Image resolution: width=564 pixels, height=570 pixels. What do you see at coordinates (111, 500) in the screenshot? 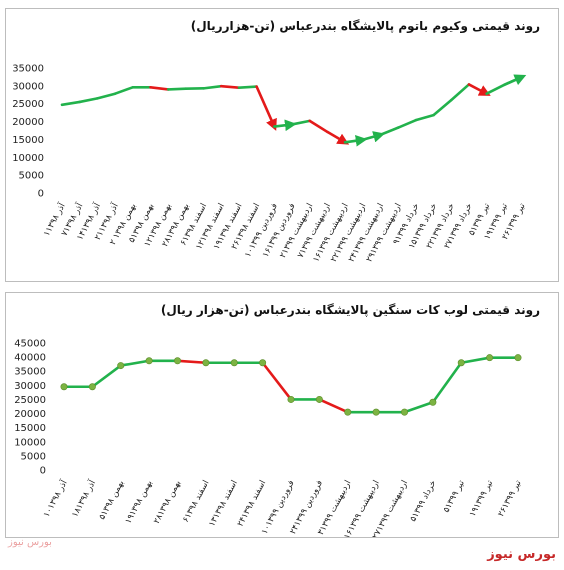
I see `x-tick-label: ۵بهمن ۱۳۹۸` at bounding box center [111, 500].